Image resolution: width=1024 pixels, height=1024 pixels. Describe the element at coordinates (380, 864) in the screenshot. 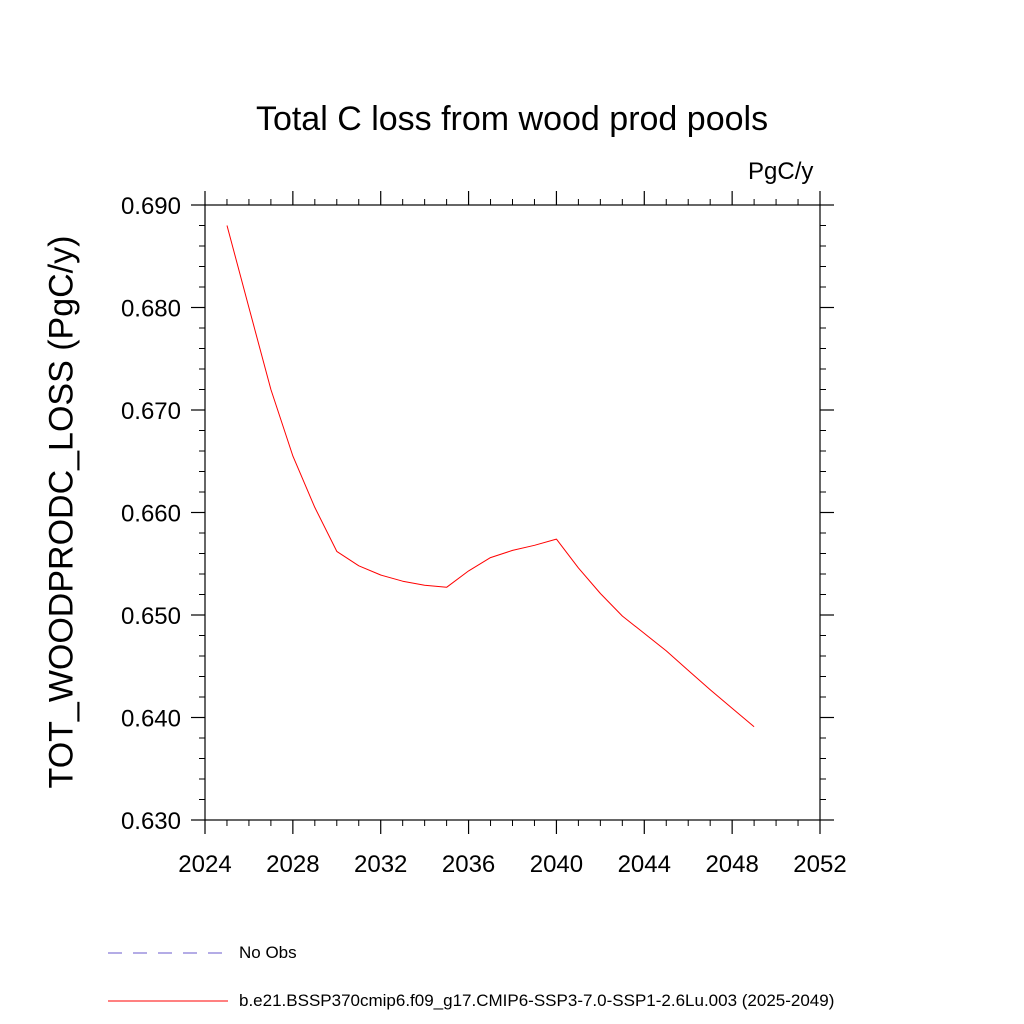

I see `x-tick-label: 2032` at that location.